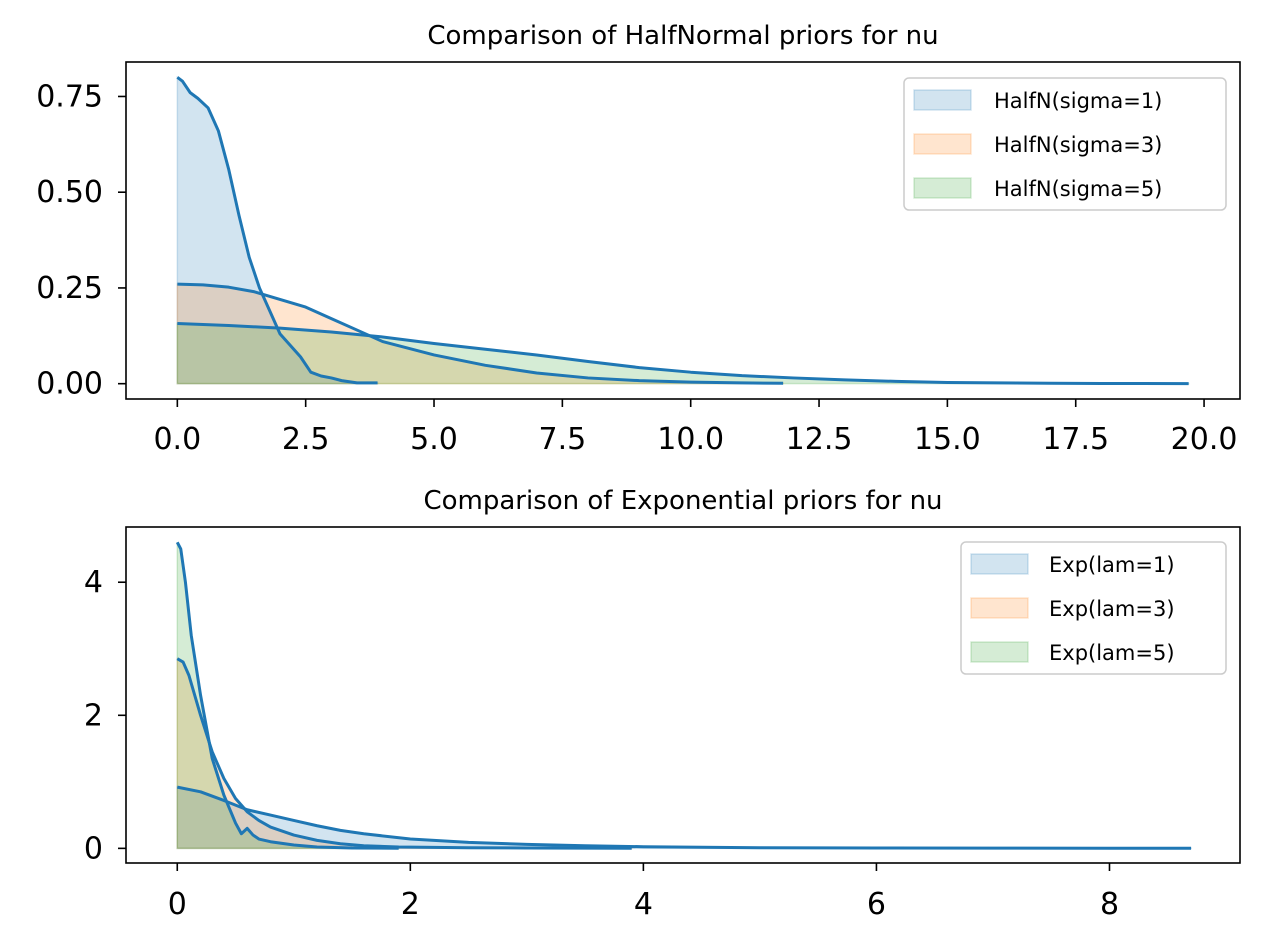 This screenshot has height=942, width=1270. What do you see at coordinates (947, 439) in the screenshot?
I see `x-tick-label: 15.0` at bounding box center [947, 439].